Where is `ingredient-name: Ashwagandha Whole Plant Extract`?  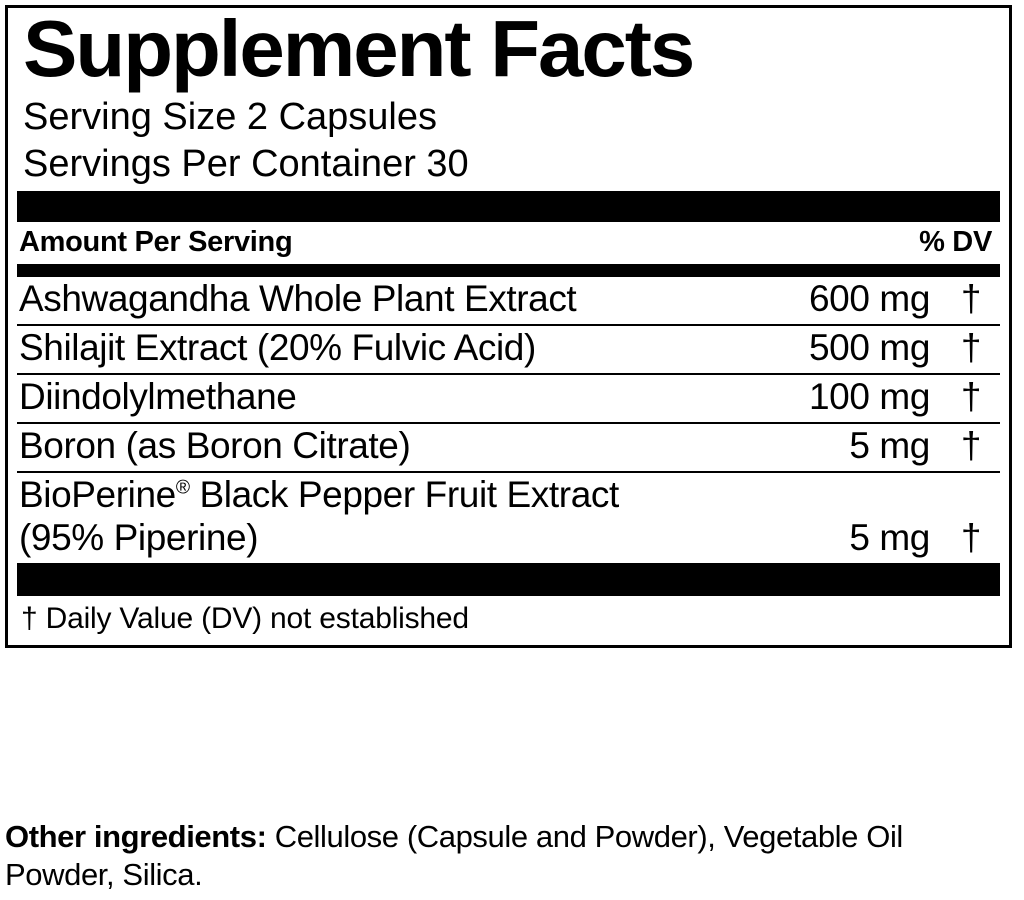
ingredient-name: Ashwagandha Whole Plant Extract is located at coordinates (298, 299).